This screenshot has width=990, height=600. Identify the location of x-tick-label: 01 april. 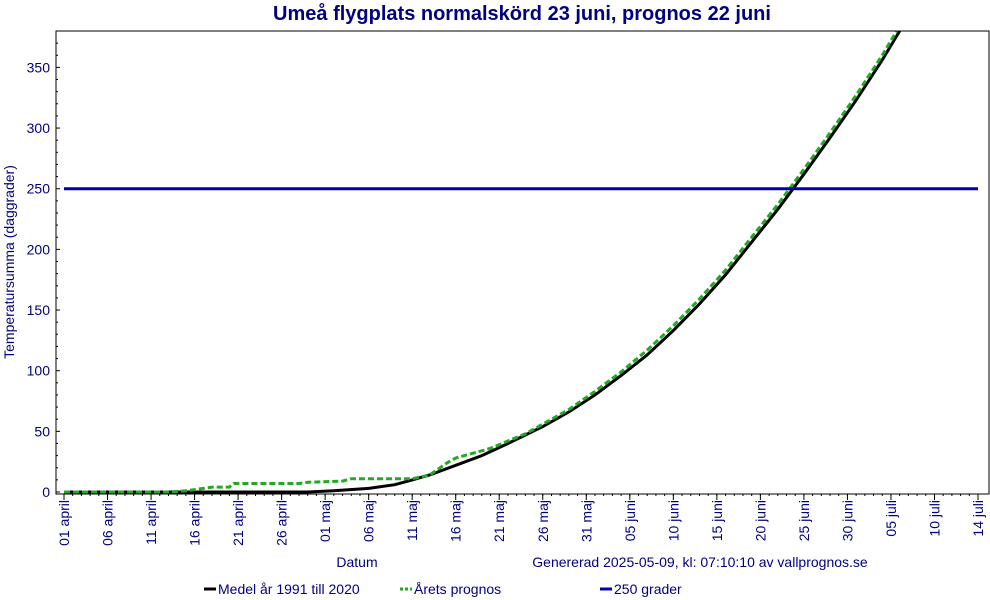
(64, 523).